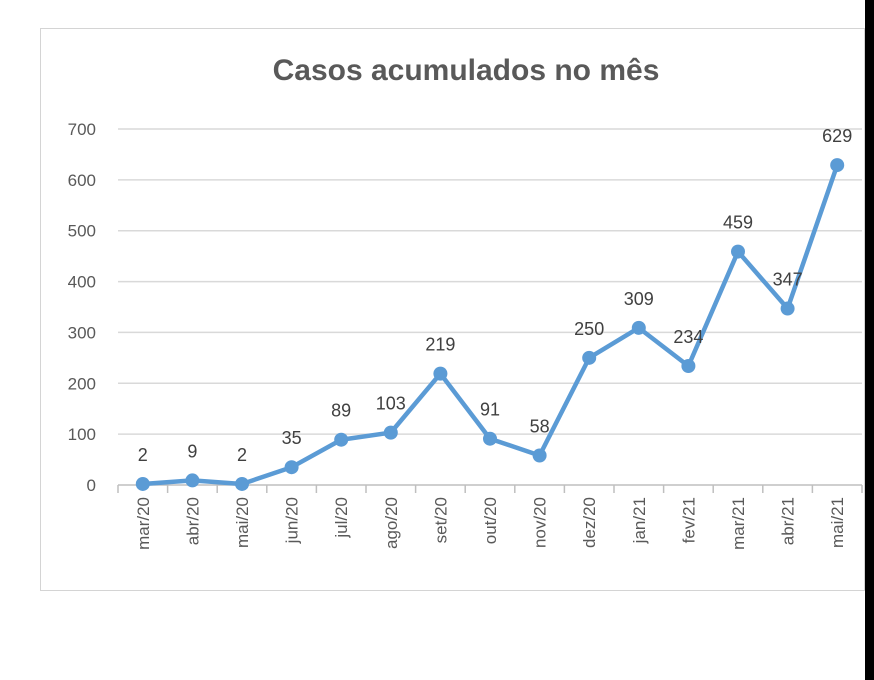  I want to click on data-label: 250, so click(589, 329).